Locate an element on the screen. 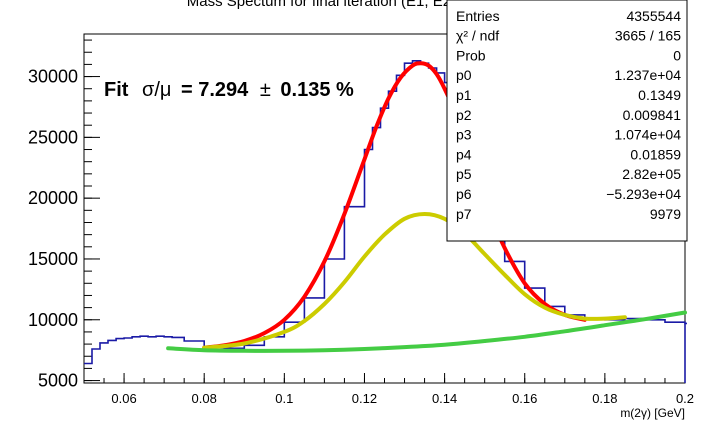 The width and height of the screenshot is (703, 431). stats-label: p0 is located at coordinates (464, 75).